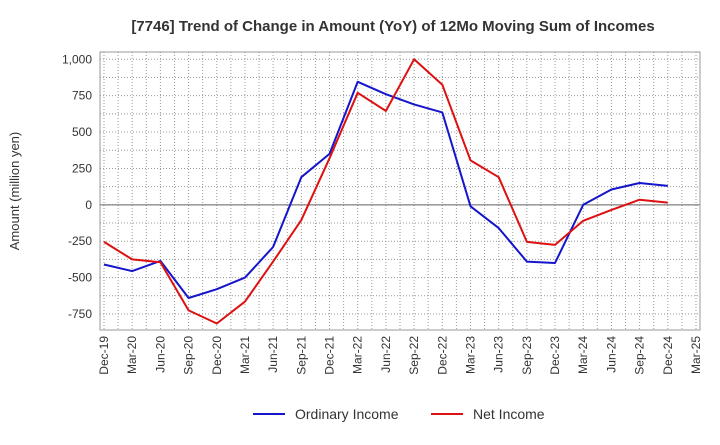 This screenshot has width=720, height=445. I want to click on x-tick-label: Jun-20, so click(160, 354).